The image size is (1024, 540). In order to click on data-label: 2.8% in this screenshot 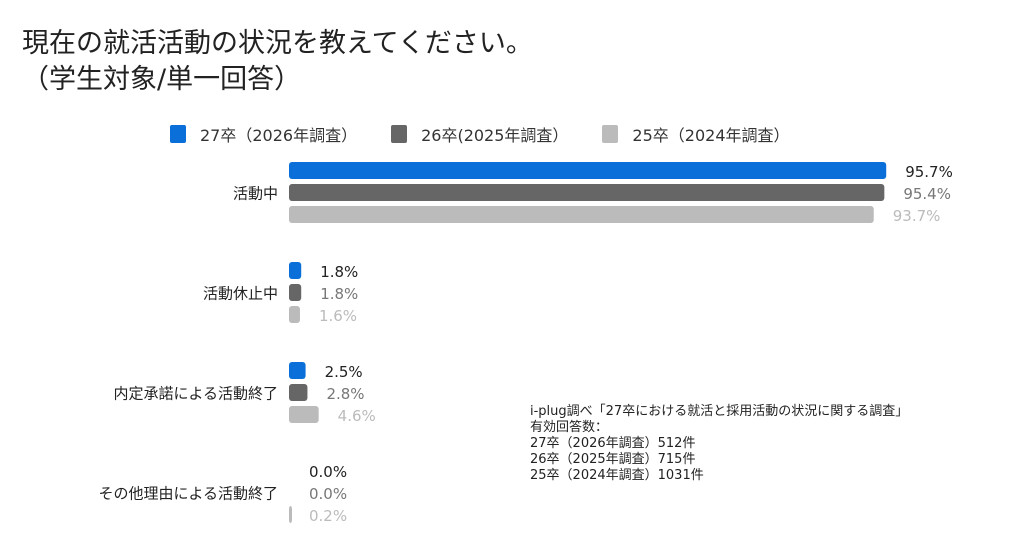, I will do `click(345, 394)`.